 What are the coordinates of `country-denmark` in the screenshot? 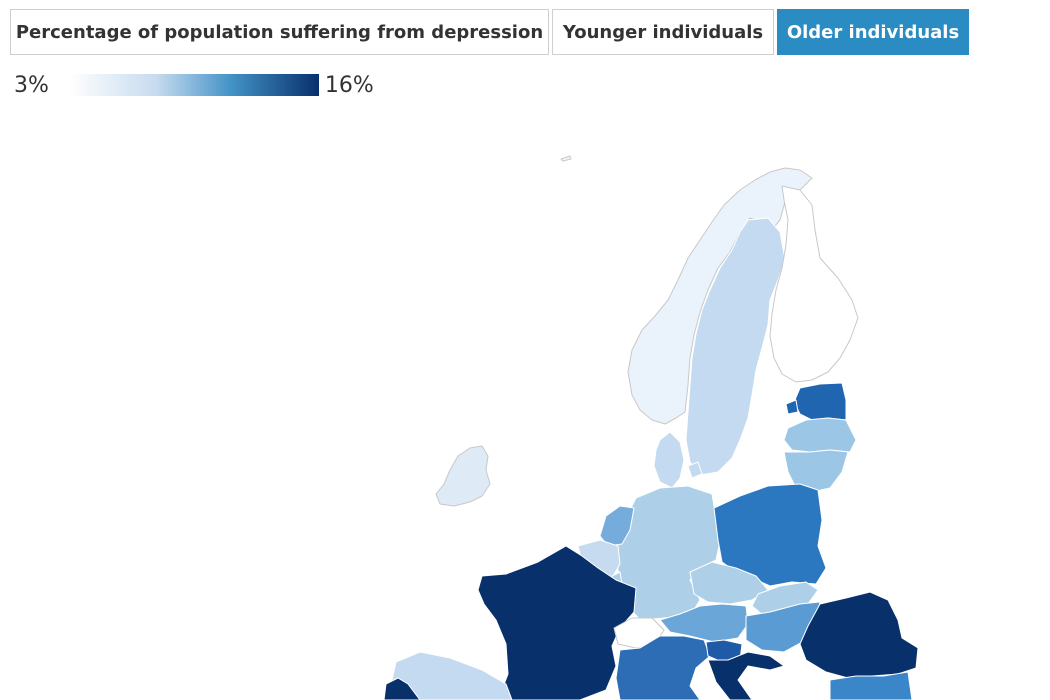 It's located at (669, 460).